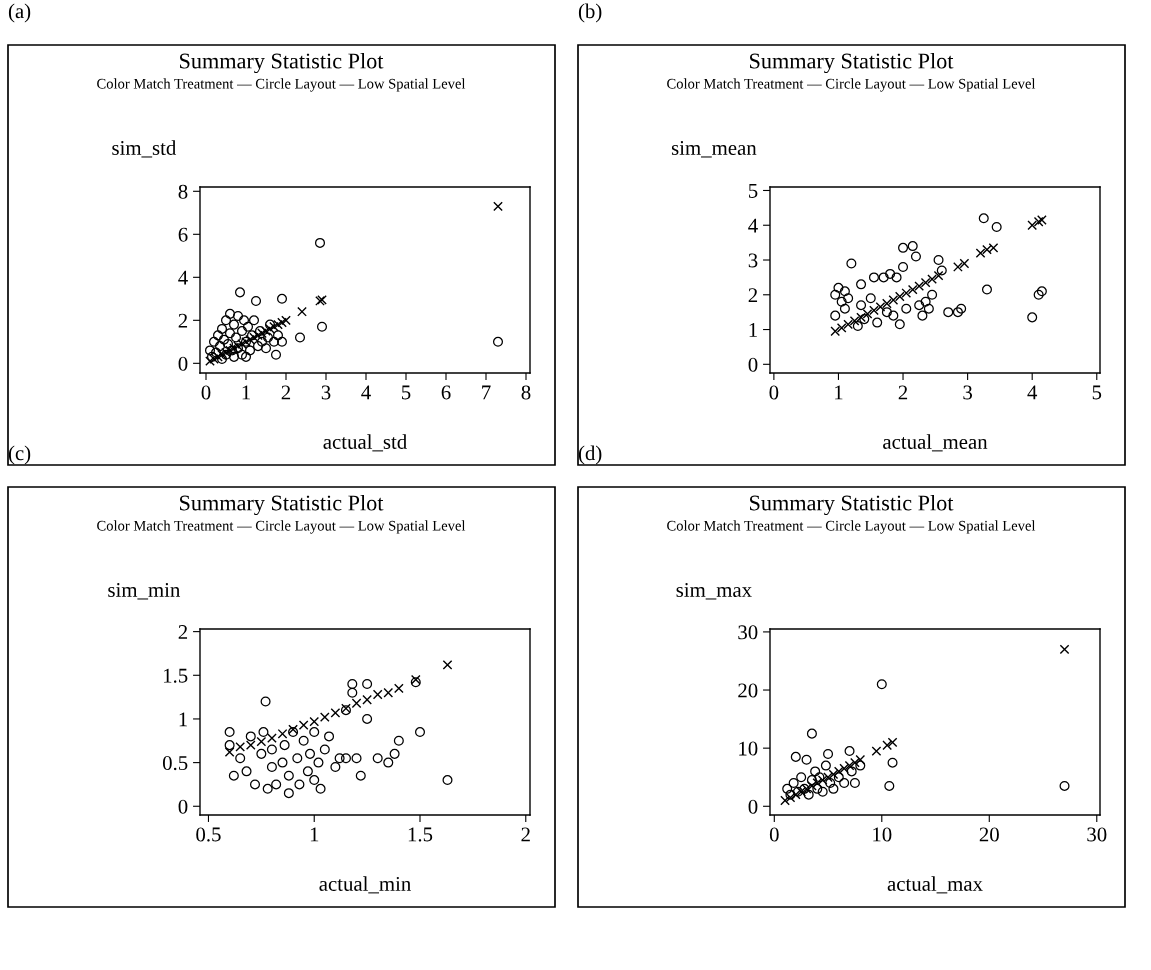 Image resolution: width=1151 pixels, height=970 pixels. What do you see at coordinates (526, 392) in the screenshot?
I see `x-tick-label: 8` at bounding box center [526, 392].